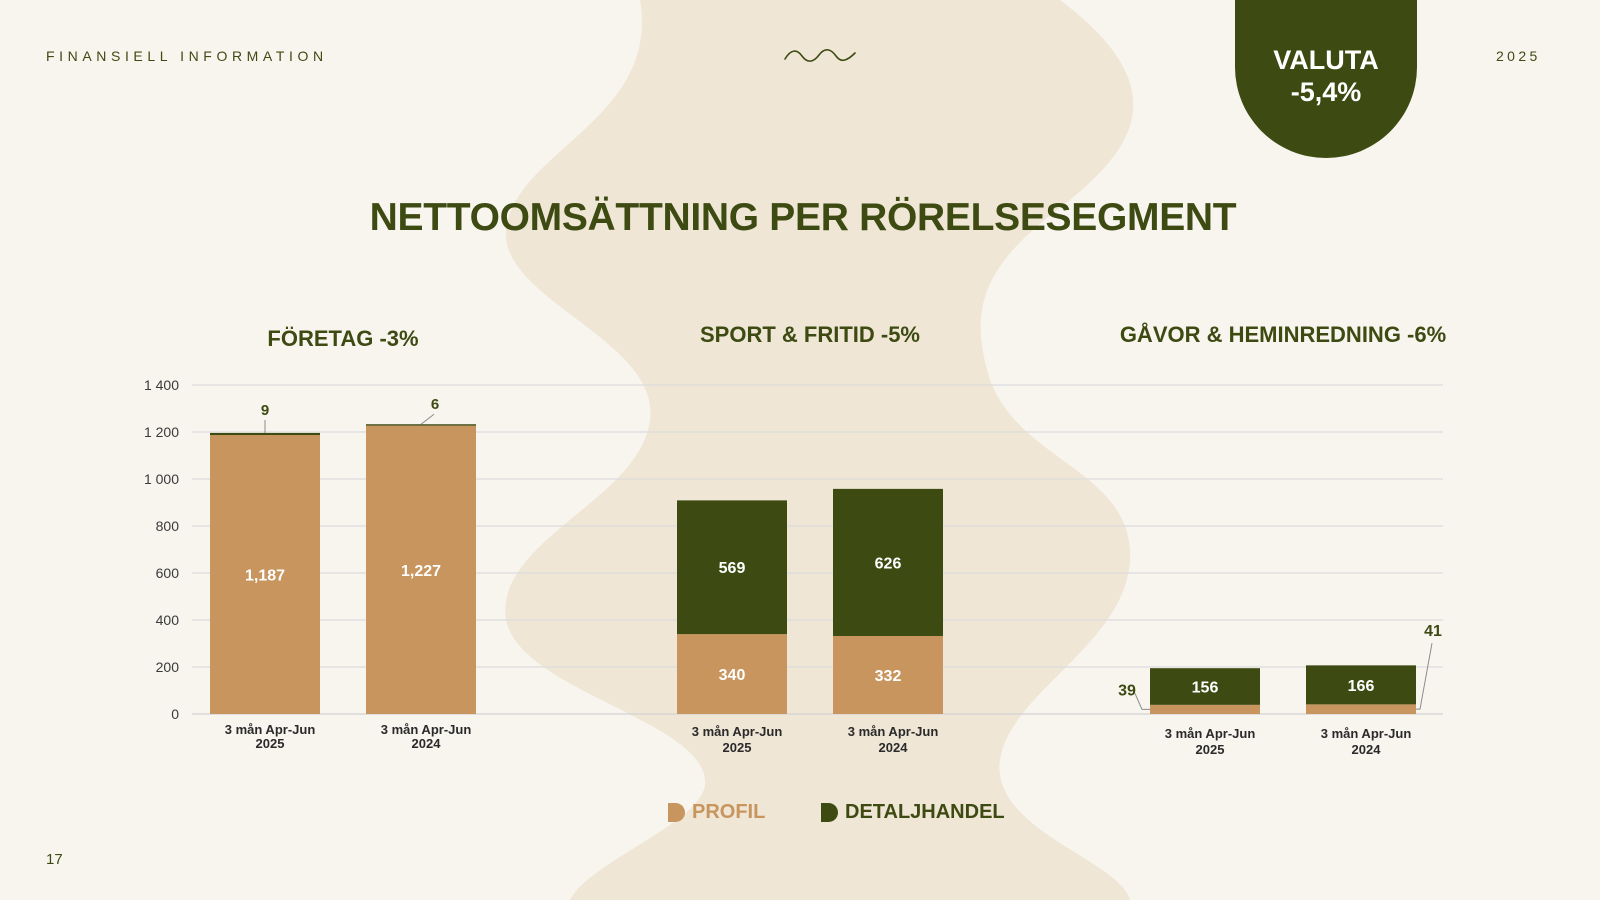  What do you see at coordinates (729, 811) in the screenshot?
I see `legend-label-profil: PROFIL` at bounding box center [729, 811].